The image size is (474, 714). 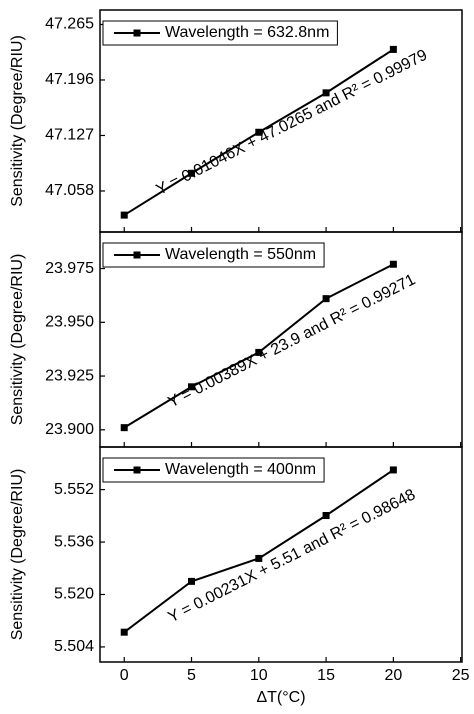 What do you see at coordinates (74, 646) in the screenshot?
I see `y-tick-label: 5.504` at bounding box center [74, 646].